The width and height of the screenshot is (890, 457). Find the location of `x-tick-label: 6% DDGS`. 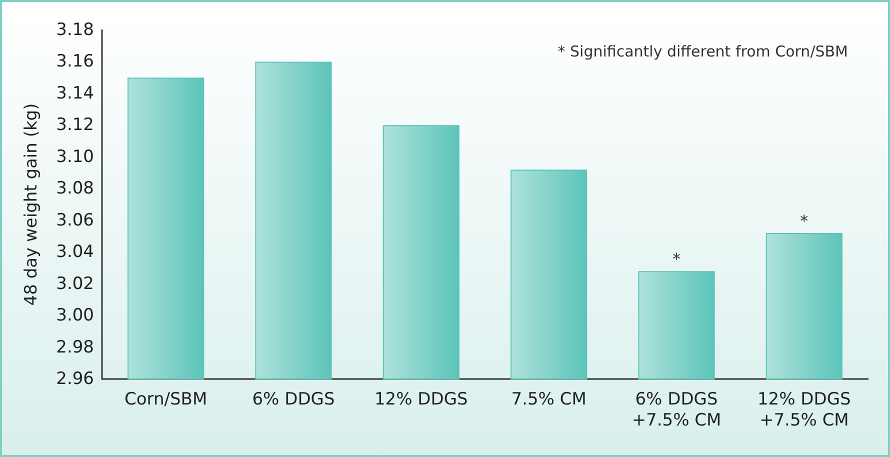

x-tick-label: 6% DDGS is located at coordinates (293, 400).